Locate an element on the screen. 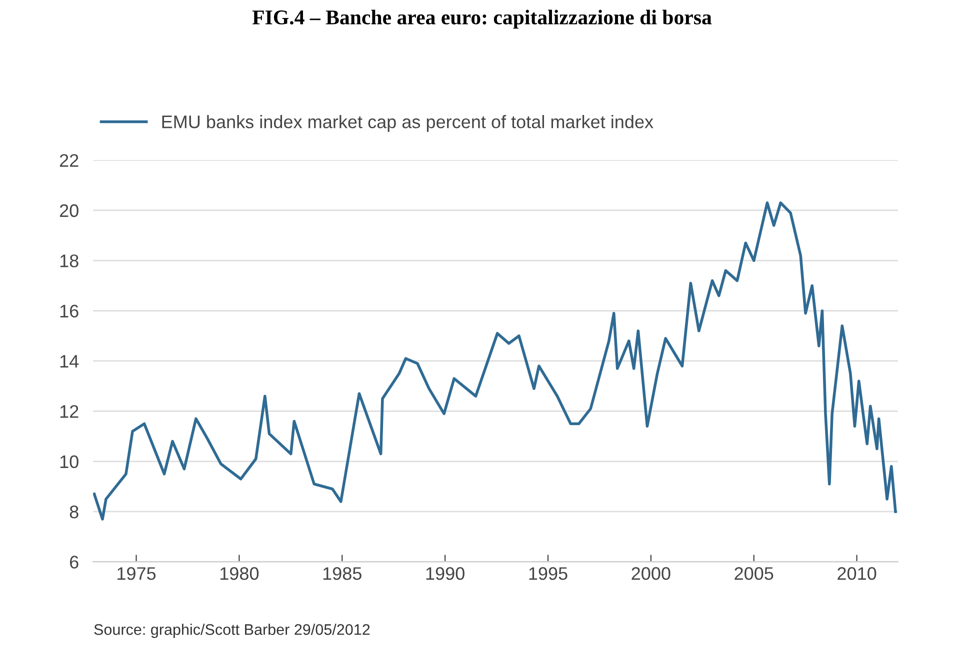 The width and height of the screenshot is (964, 651). y-tick-label: 12 is located at coordinates (69, 411).